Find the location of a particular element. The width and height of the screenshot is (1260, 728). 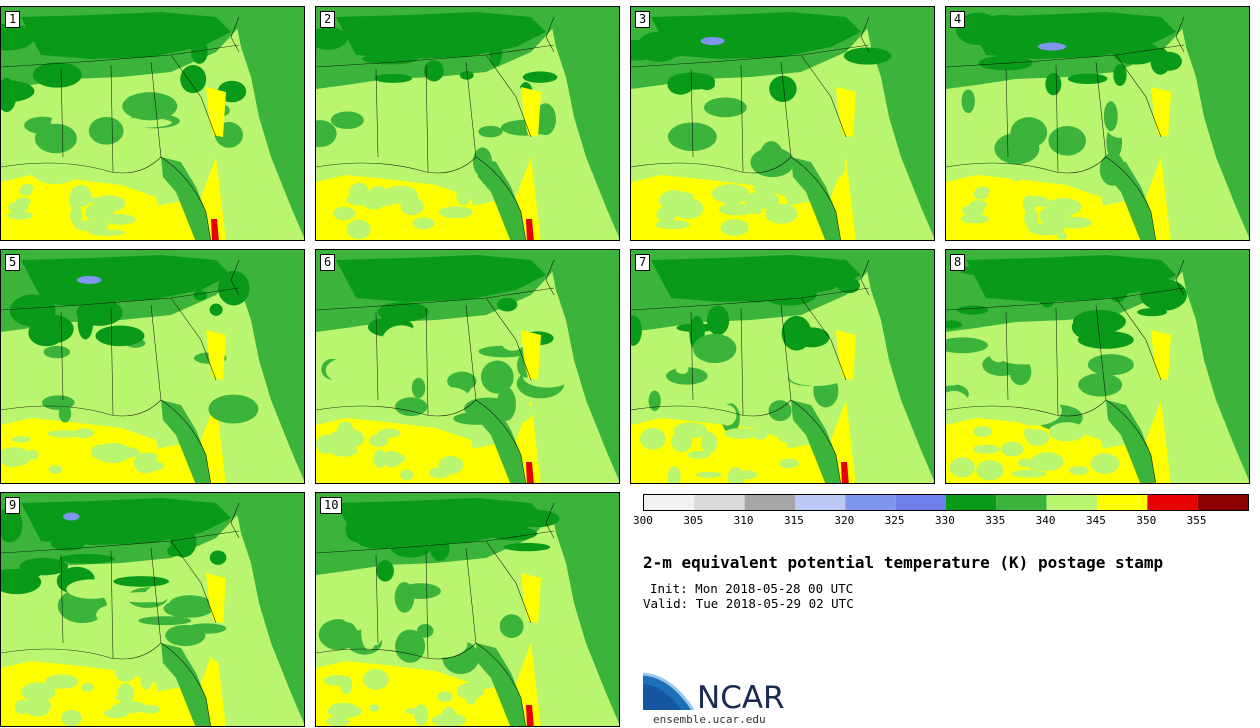

colorbar-tick-label: 300 is located at coordinates (643, 520).